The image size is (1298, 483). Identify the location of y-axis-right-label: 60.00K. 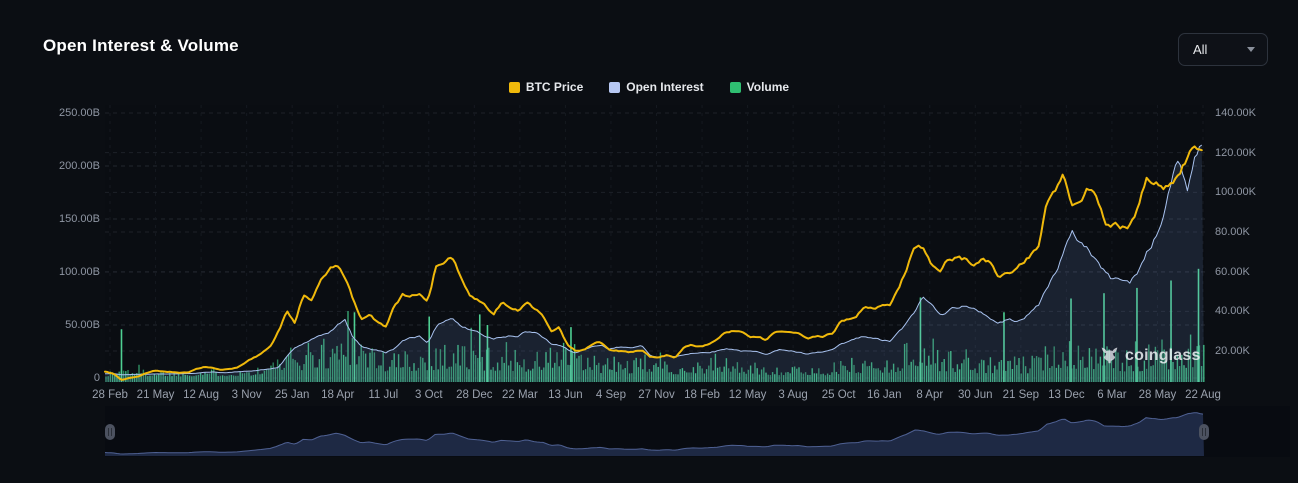
(1232, 271).